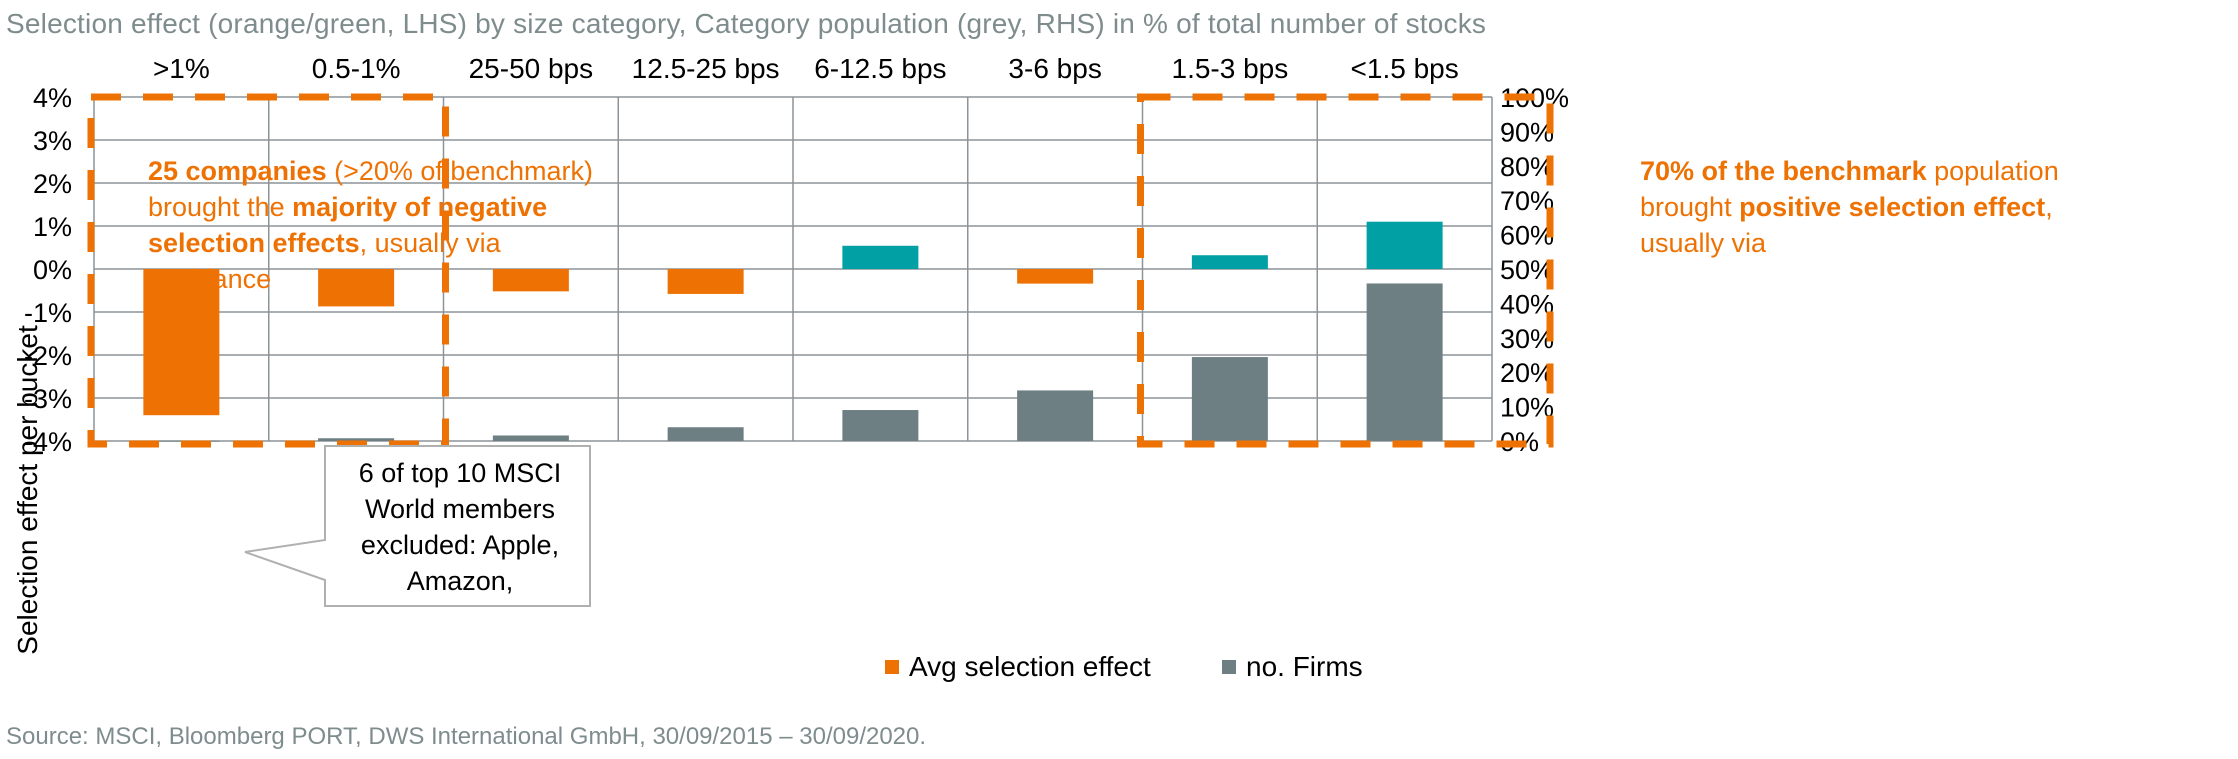 Image resolution: width=2238 pixels, height=759 pixels. Describe the element at coordinates (1527, 132) in the screenshot. I see `right-tick-label: 90%` at that location.